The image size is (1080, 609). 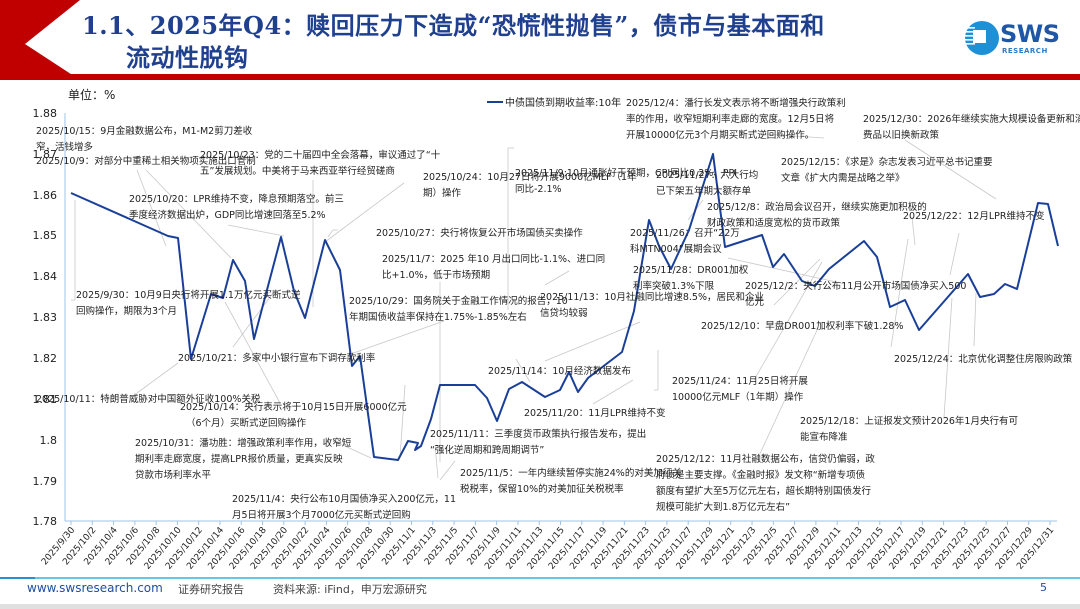 I want to click on svg-text: 1.83, so click(x=45, y=317).